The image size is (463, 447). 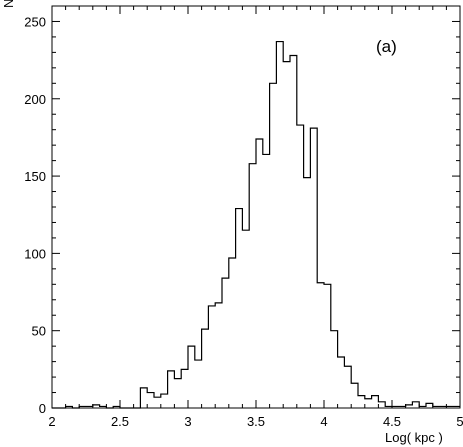 I want to click on y-axis-label: N, so click(x=8, y=4).